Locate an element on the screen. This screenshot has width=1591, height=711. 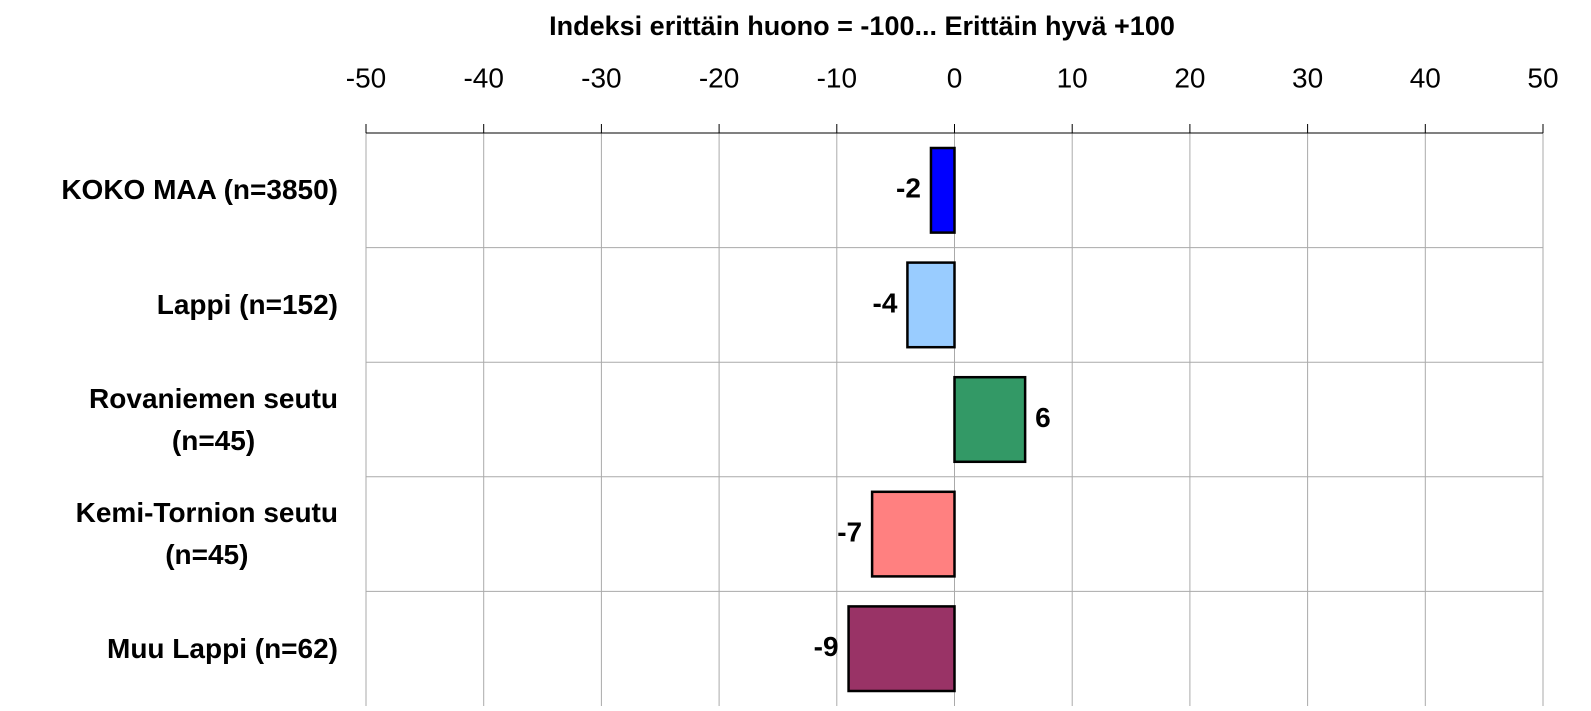
data-label: -2 is located at coordinates (908, 188).